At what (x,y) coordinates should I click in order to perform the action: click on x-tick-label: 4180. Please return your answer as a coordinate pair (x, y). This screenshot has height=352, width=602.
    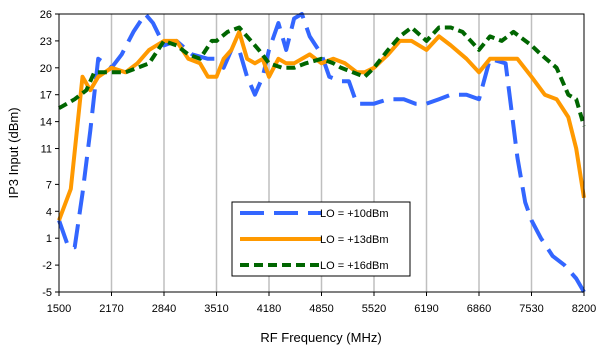
    Looking at the image, I should click on (269, 309).